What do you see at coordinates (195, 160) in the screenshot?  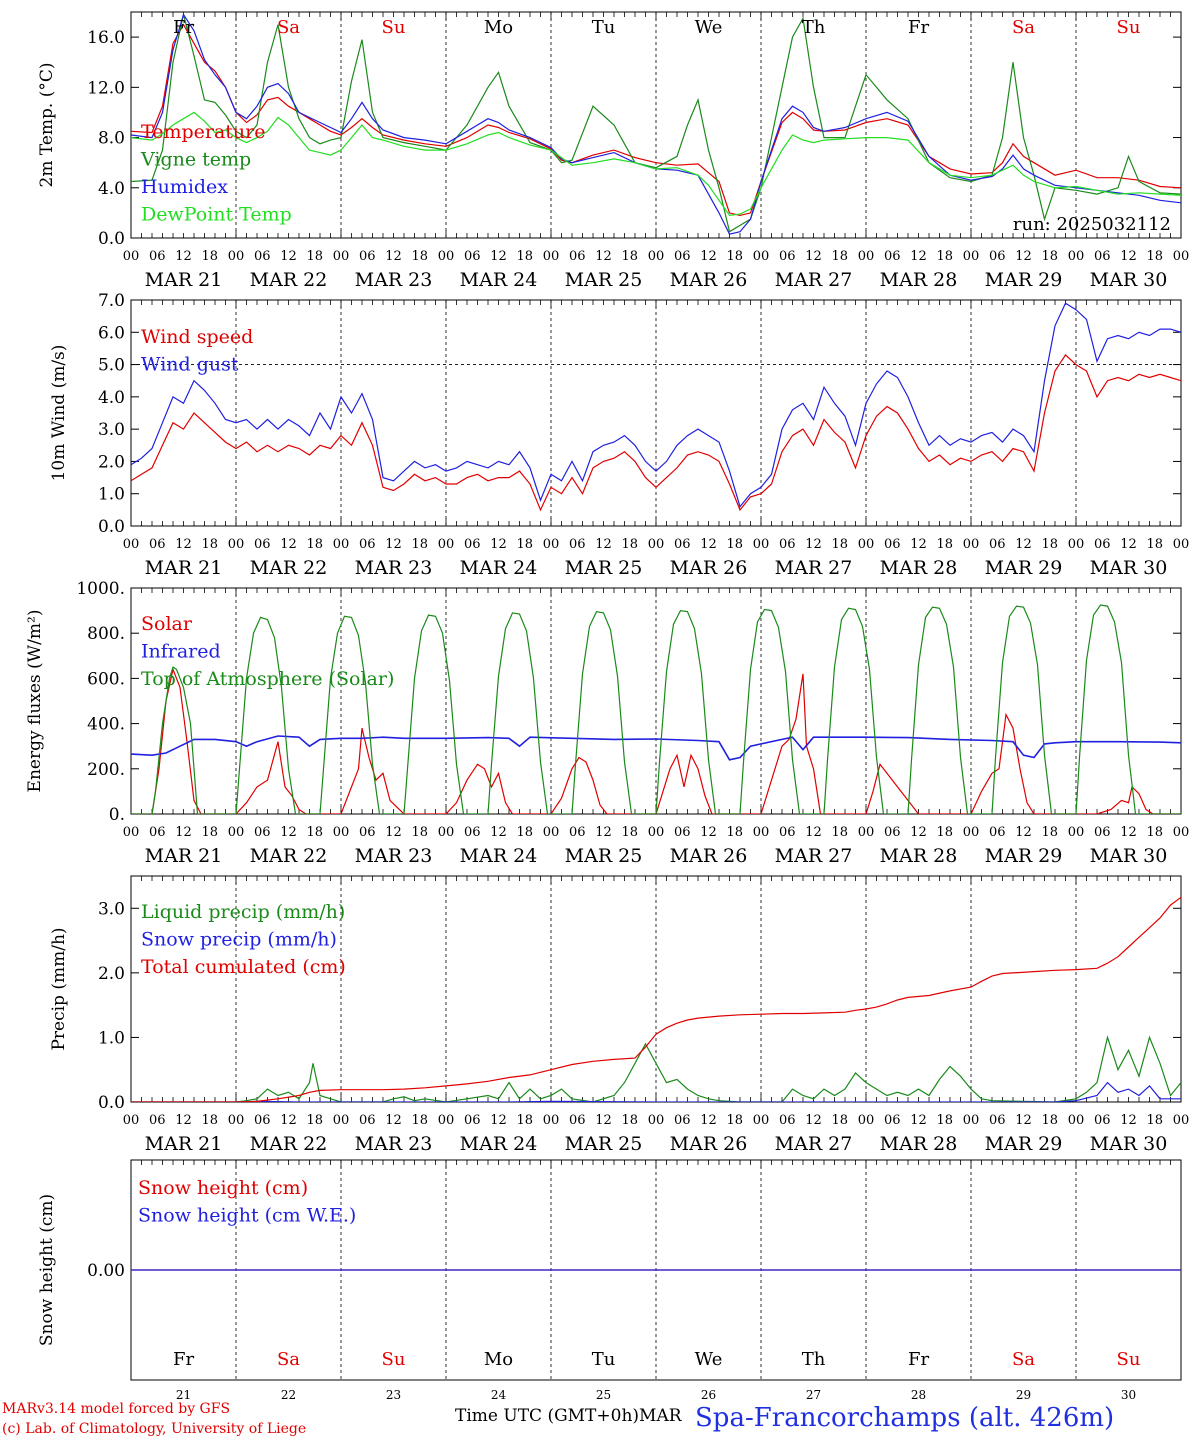 I see `legend-vigne-temp: Vigne temp` at bounding box center [195, 160].